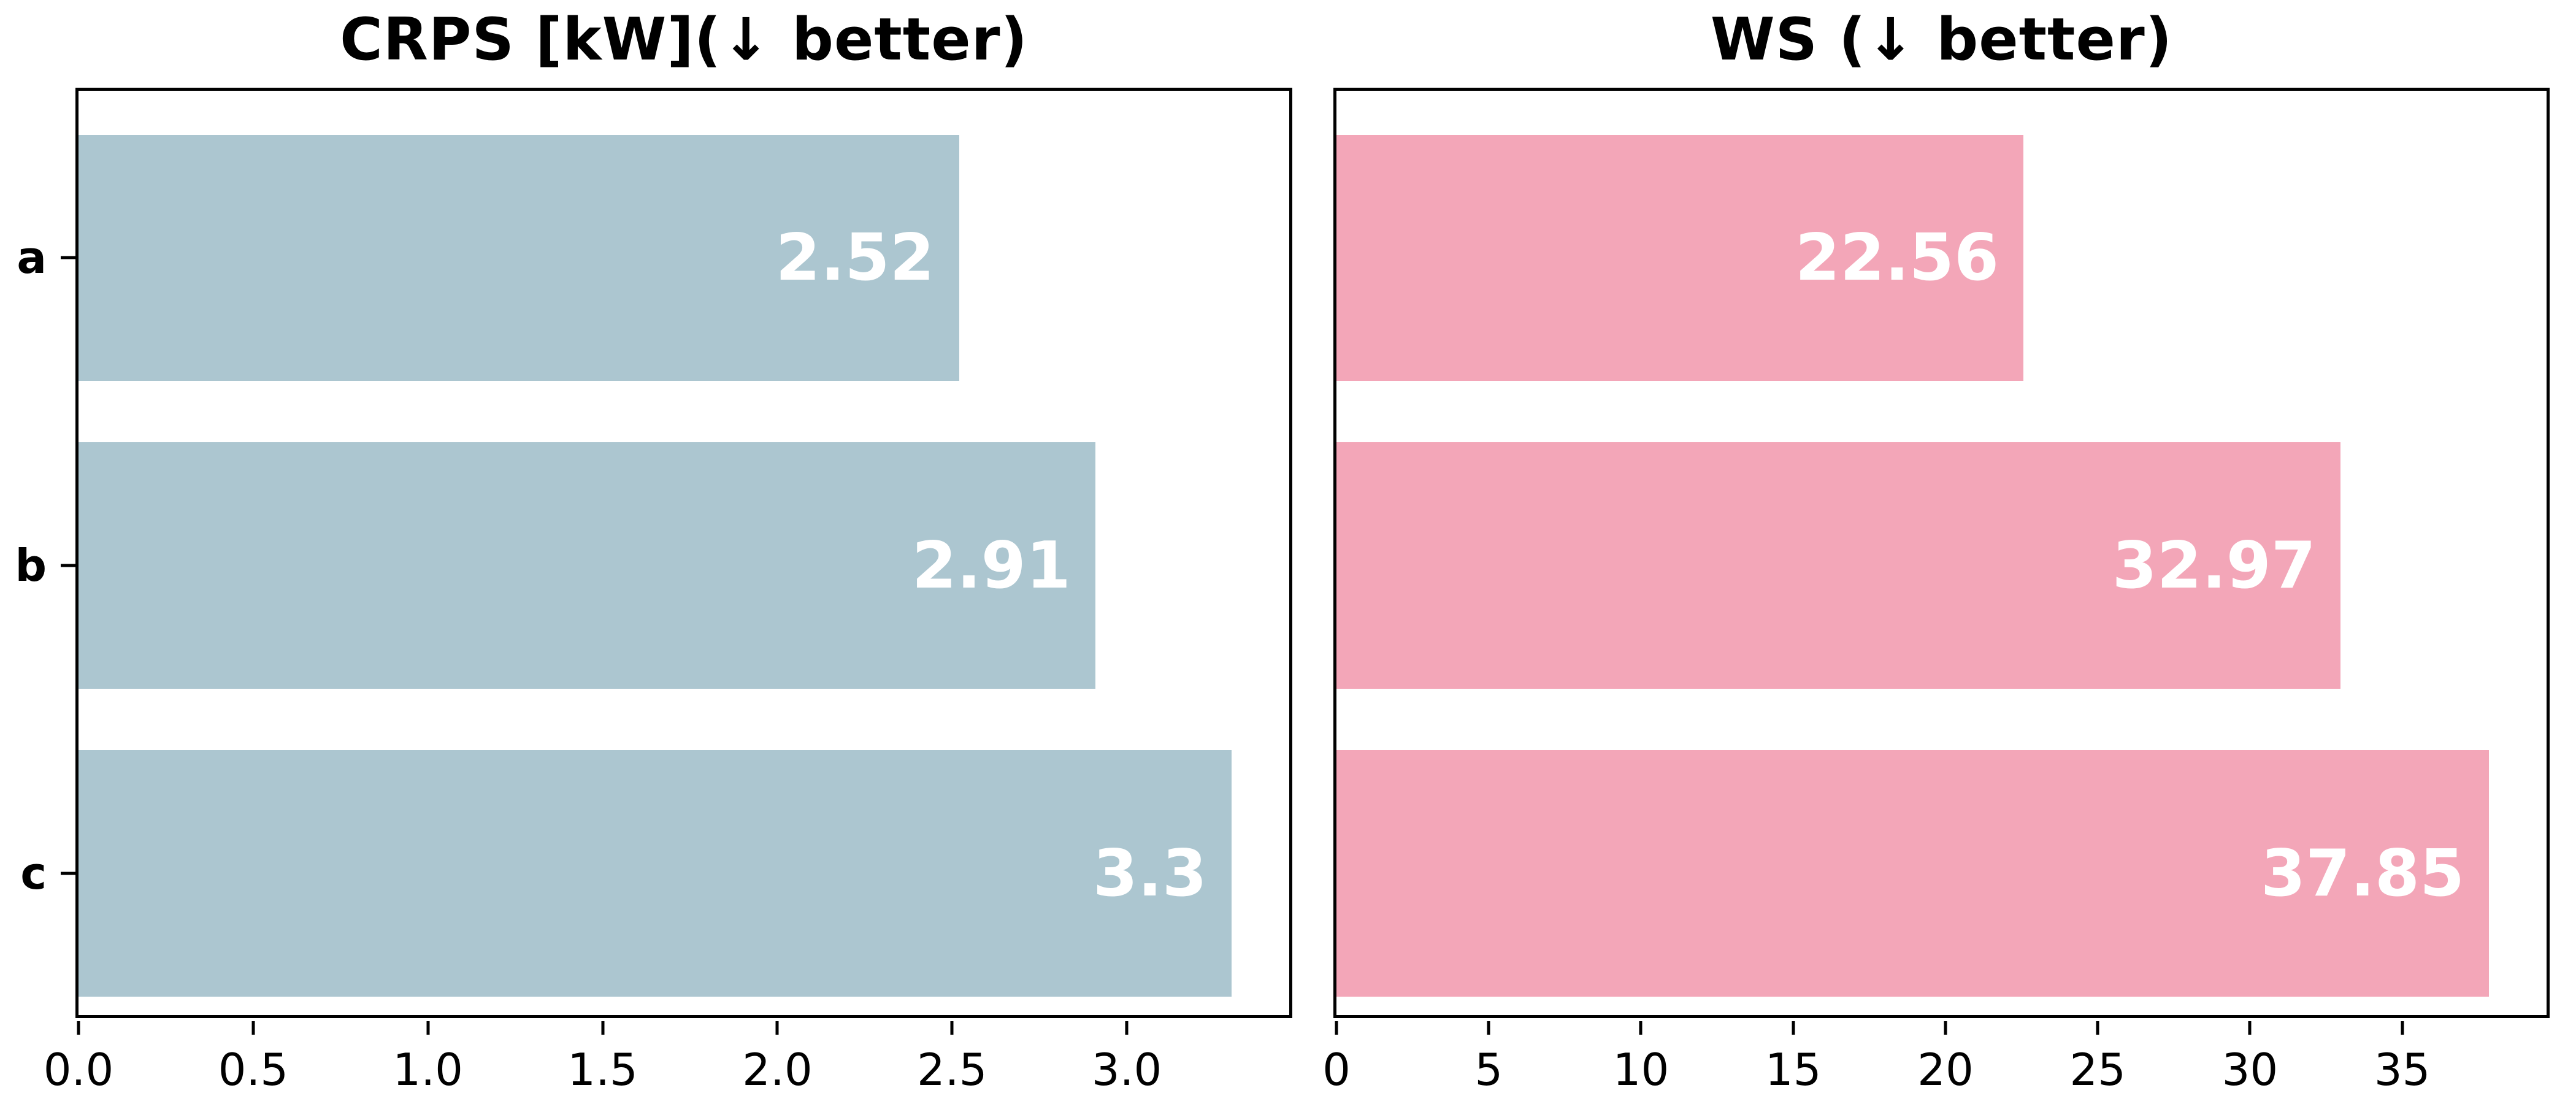 The image size is (2576, 1104). Describe the element at coordinates (587, 565) in the screenshot. I see `bar-b: 2.91` at that location.